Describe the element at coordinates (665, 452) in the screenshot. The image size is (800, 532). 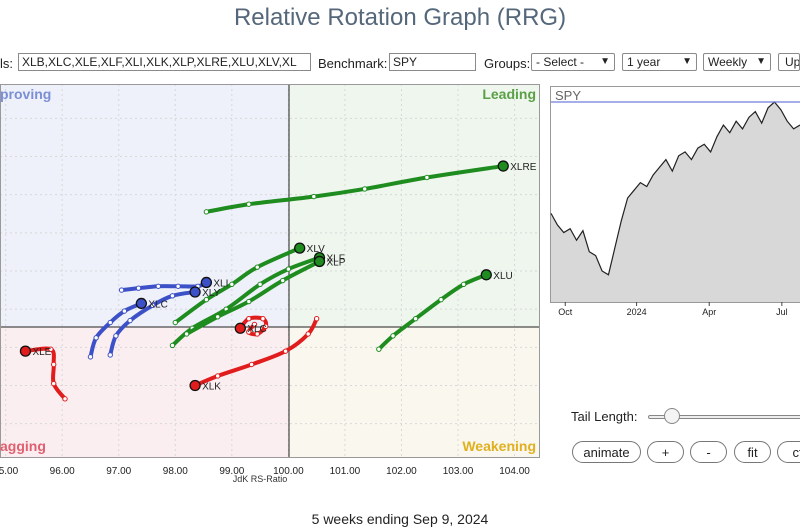
I see `zoom-in-button: +` at that location.